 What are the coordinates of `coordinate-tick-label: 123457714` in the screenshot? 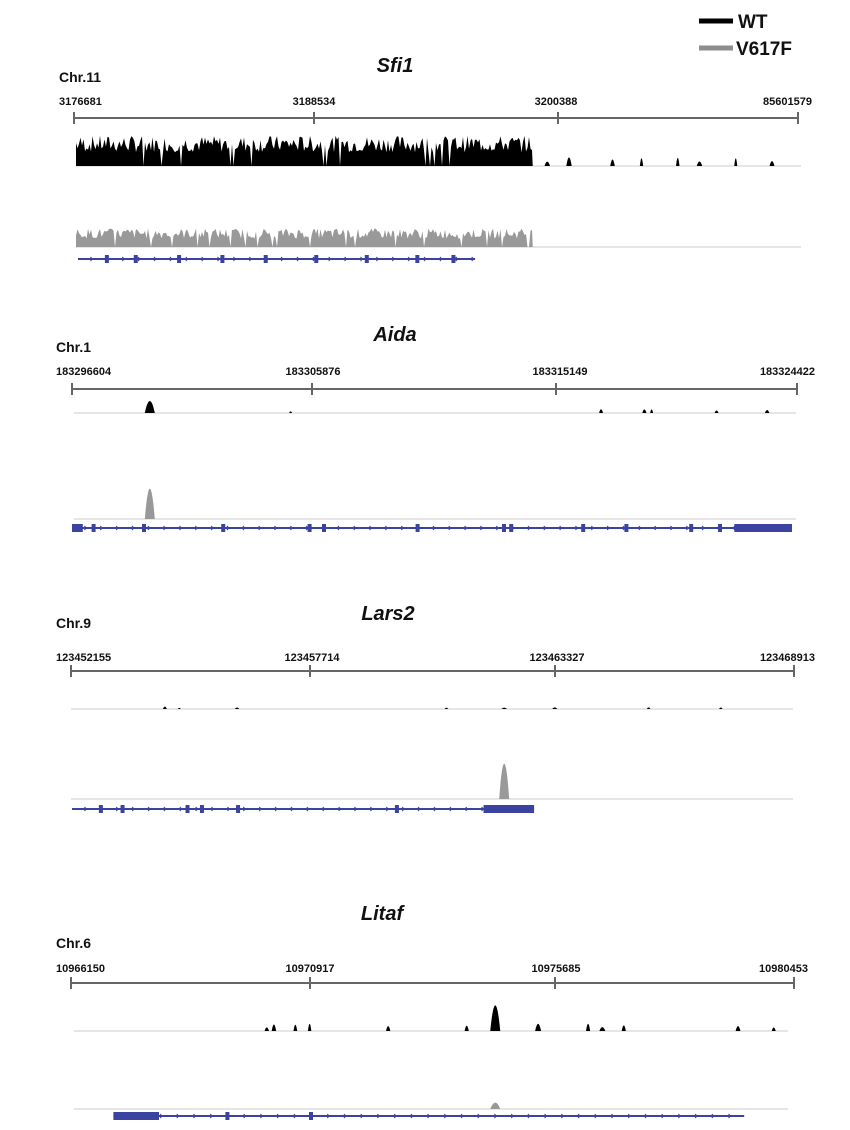 It's located at (312, 658).